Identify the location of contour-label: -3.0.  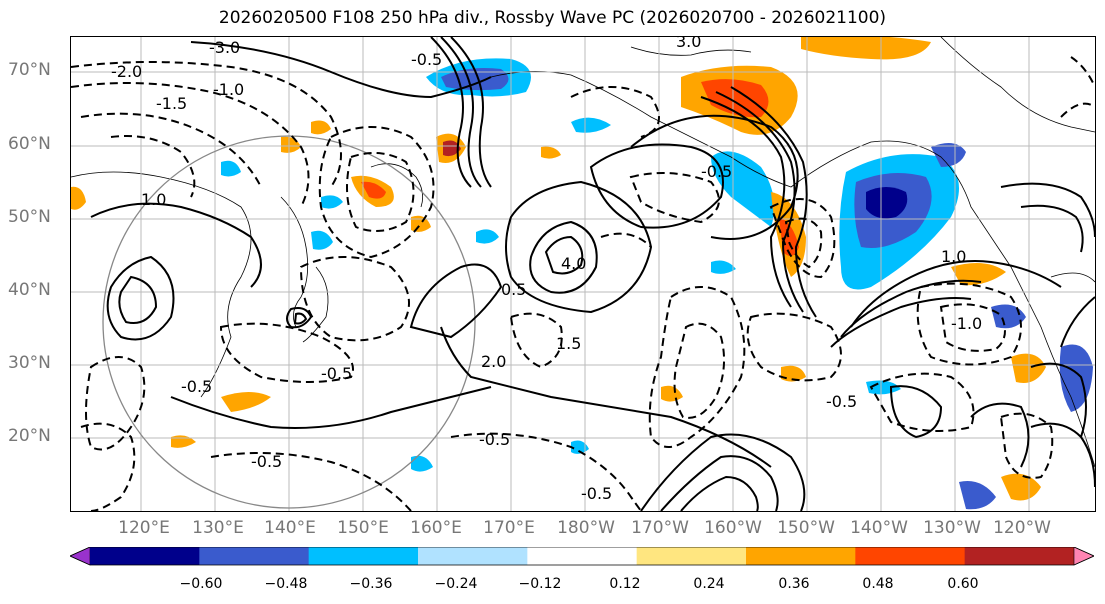
(224, 47).